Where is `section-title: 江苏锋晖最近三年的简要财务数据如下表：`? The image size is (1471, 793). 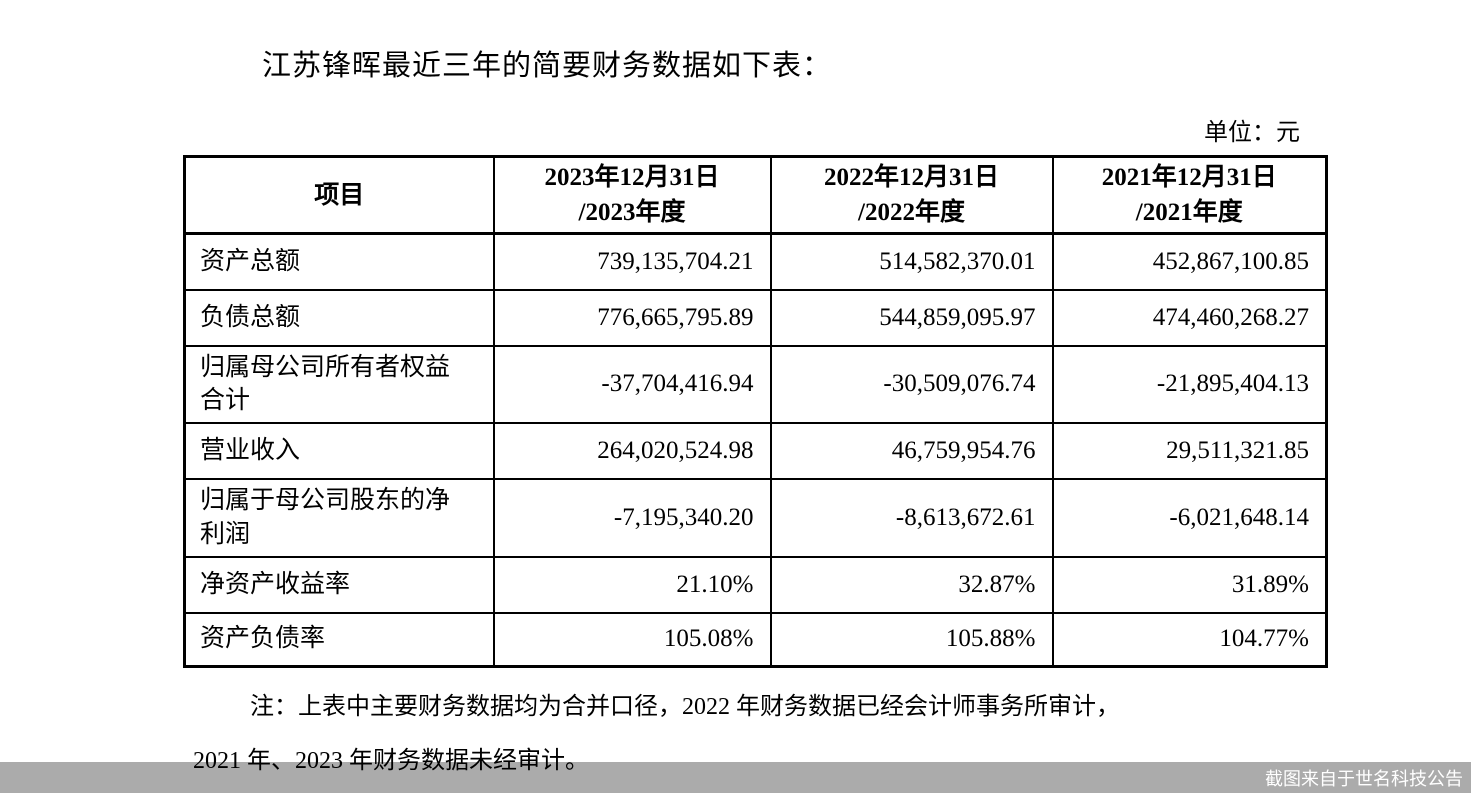
section-title: 江苏锋晖最近三年的简要财务数据如下表： is located at coordinates (547, 66).